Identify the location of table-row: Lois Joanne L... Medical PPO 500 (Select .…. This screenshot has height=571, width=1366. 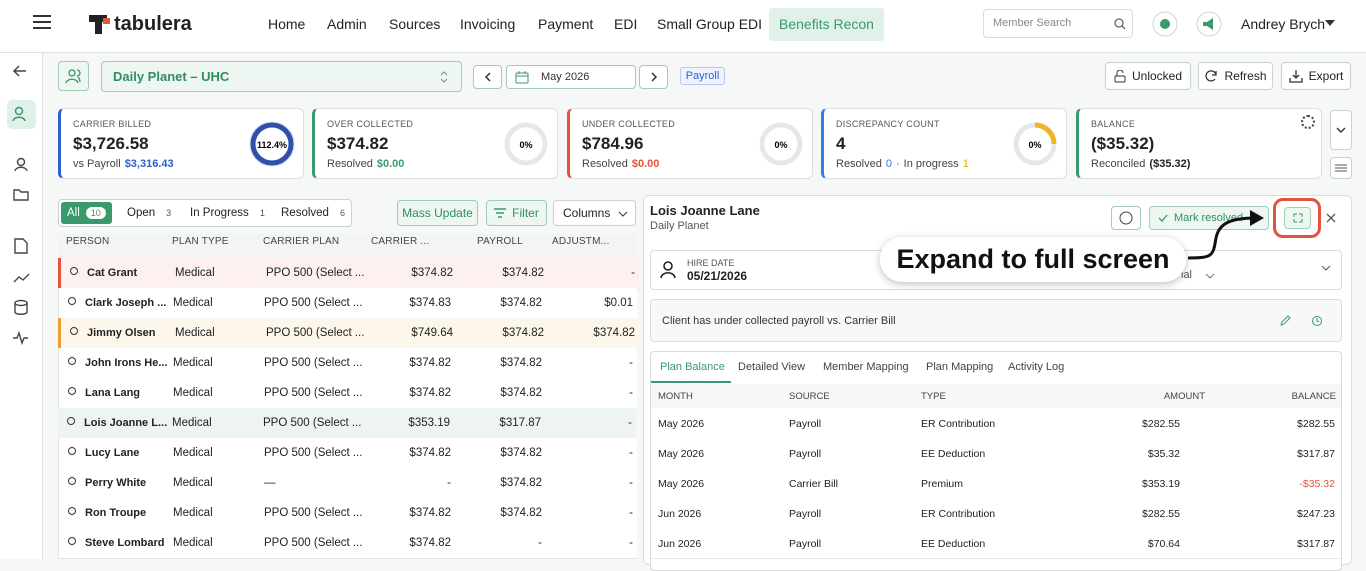
(347, 423).